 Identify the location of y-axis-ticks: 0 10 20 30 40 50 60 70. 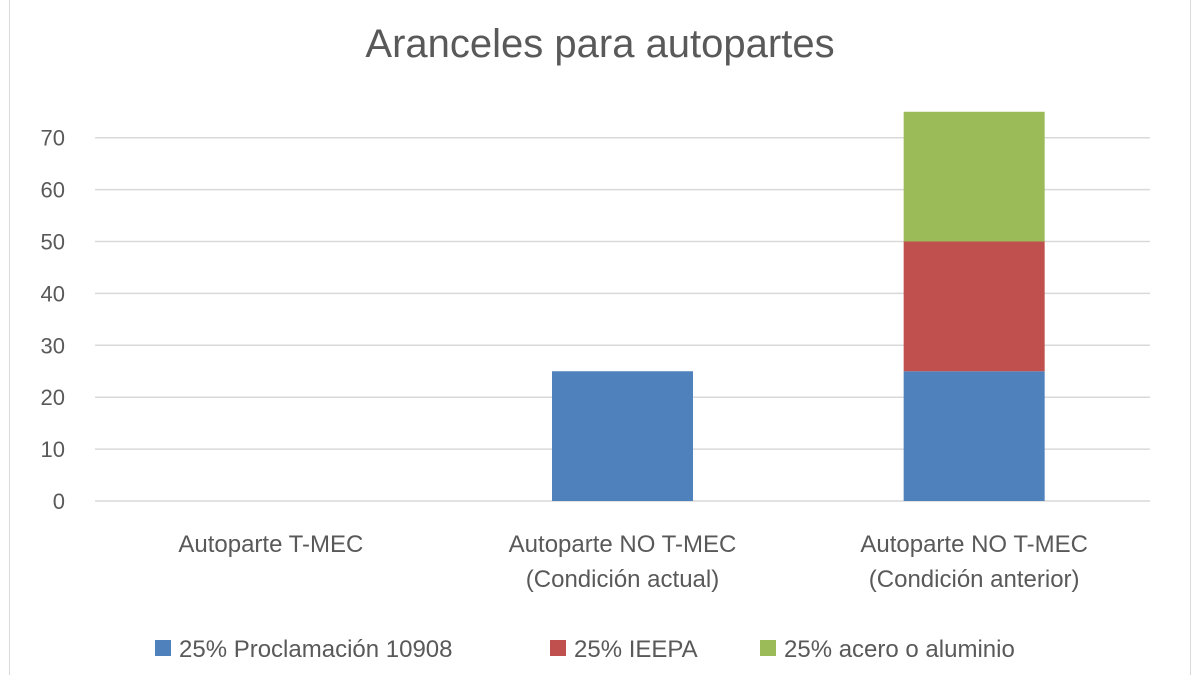
(53, 320).